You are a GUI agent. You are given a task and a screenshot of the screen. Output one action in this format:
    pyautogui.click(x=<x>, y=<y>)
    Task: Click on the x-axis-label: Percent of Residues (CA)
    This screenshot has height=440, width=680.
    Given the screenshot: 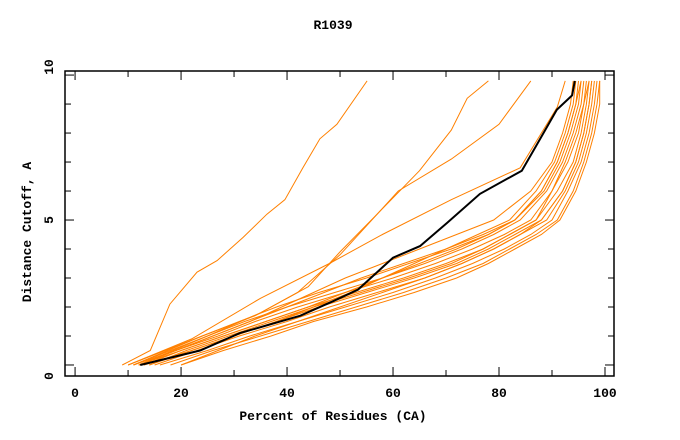 What is the action you would take?
    pyautogui.click(x=332, y=416)
    